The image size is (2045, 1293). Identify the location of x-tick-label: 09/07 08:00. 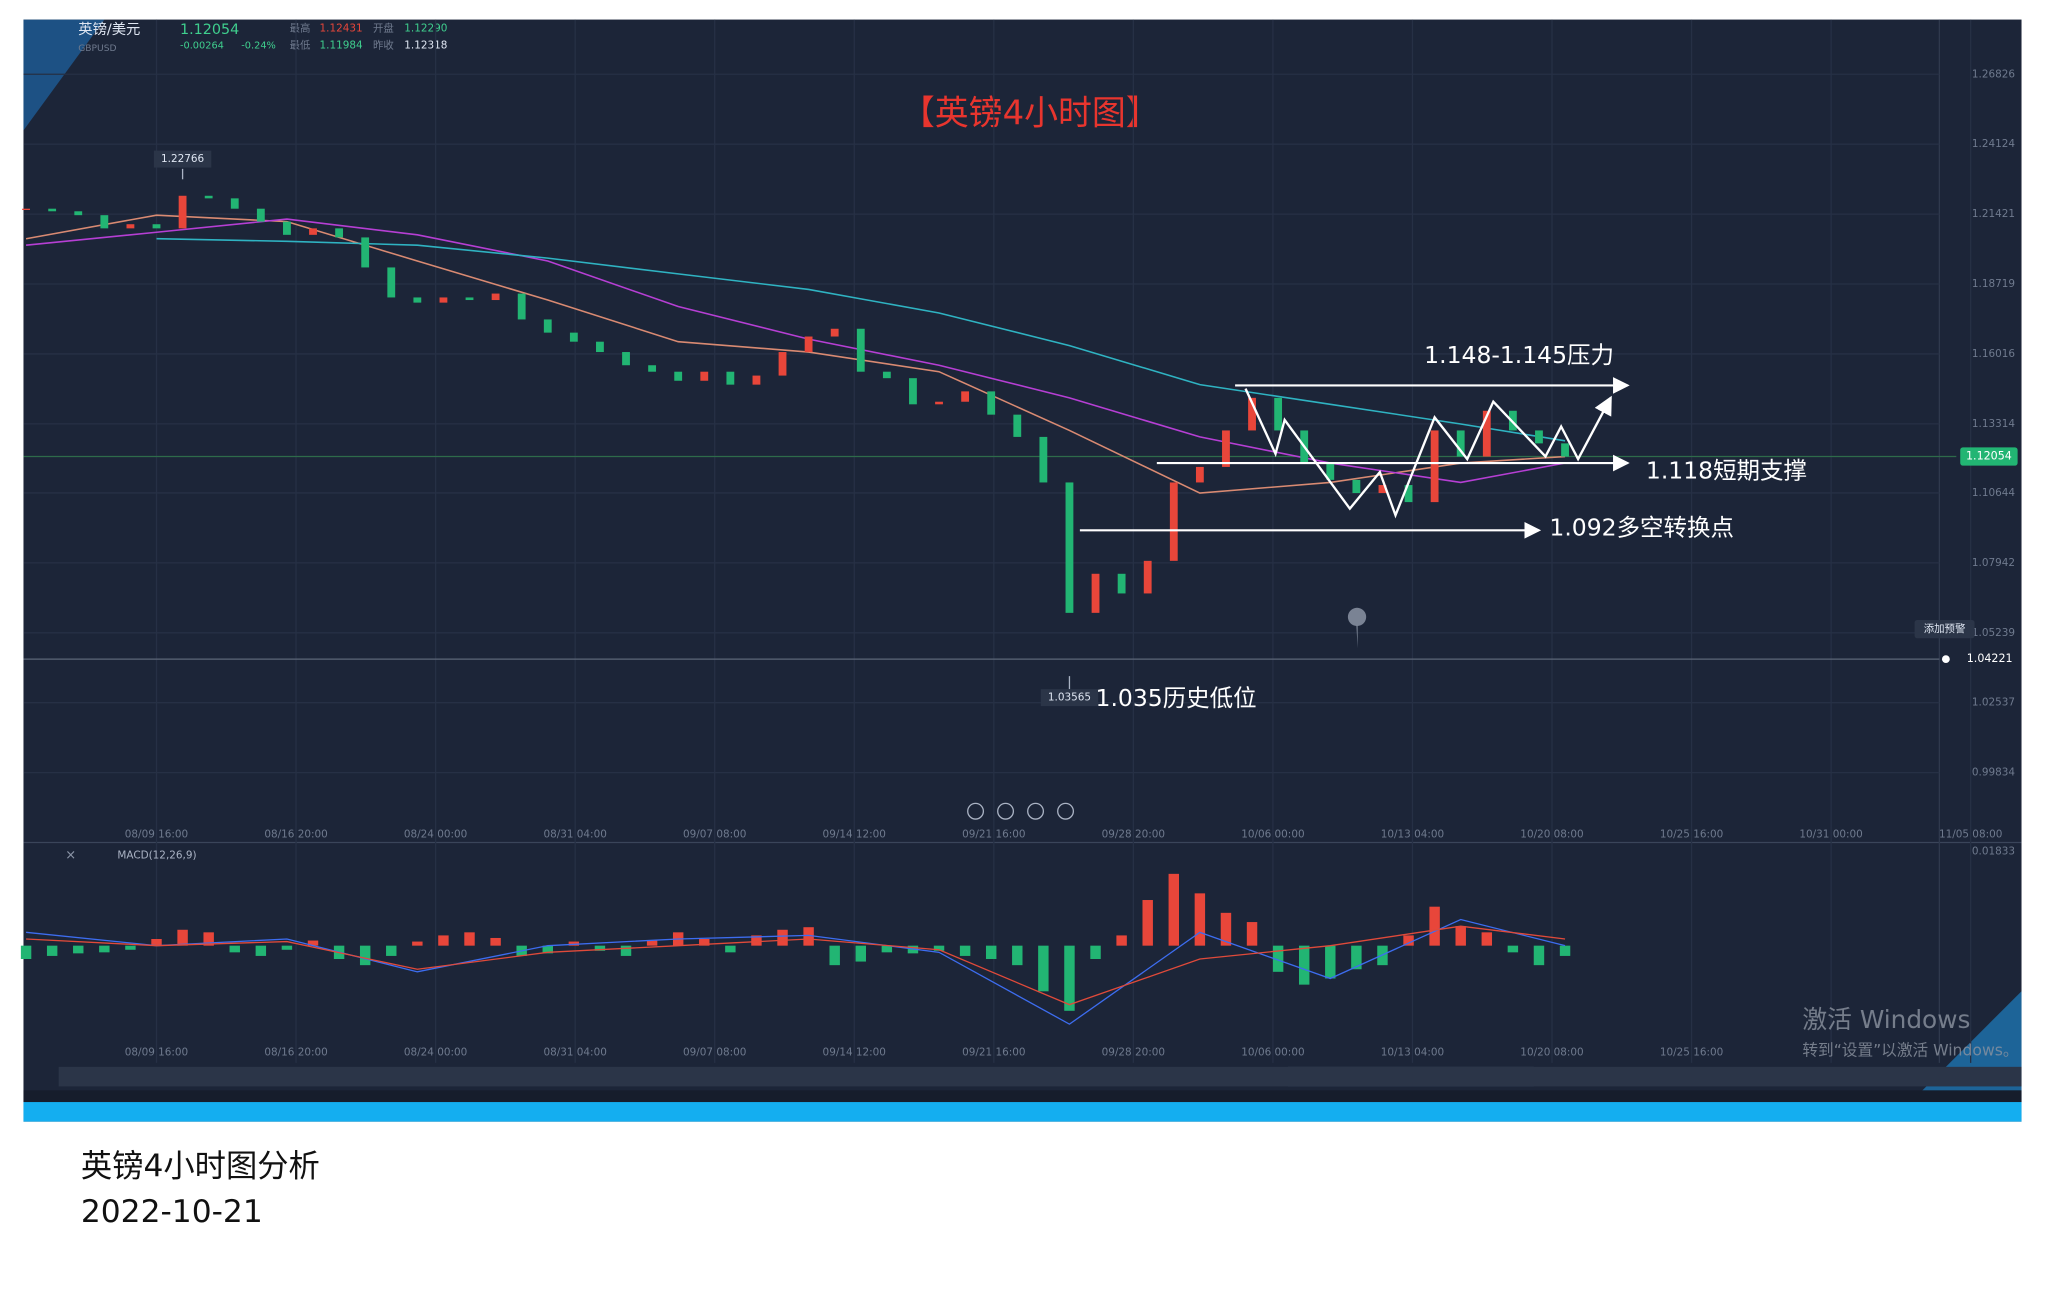
(714, 835).